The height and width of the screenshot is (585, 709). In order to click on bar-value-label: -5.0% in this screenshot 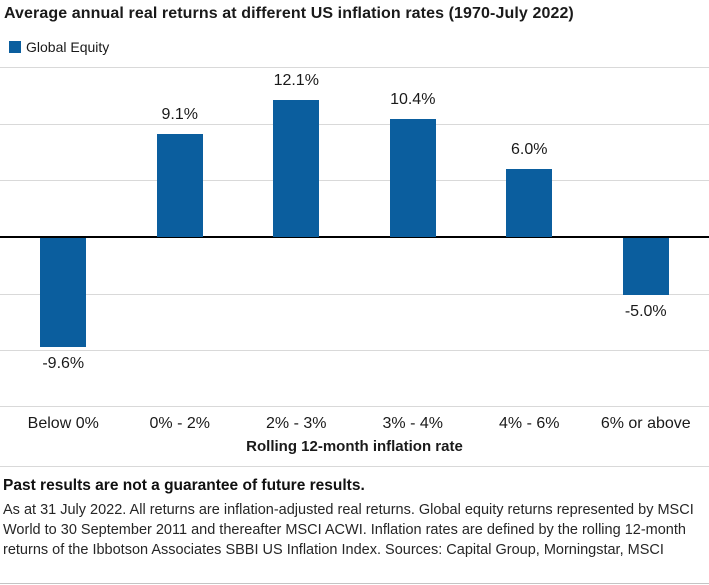, I will do `click(645, 311)`.